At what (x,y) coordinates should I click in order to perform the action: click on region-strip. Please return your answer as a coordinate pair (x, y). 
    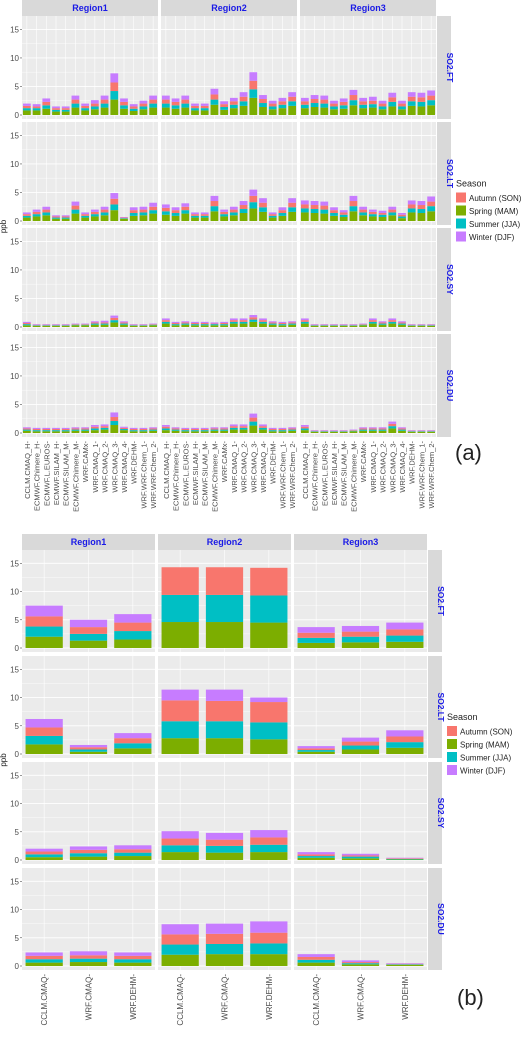
    Looking at the image, I should click on (368, 8).